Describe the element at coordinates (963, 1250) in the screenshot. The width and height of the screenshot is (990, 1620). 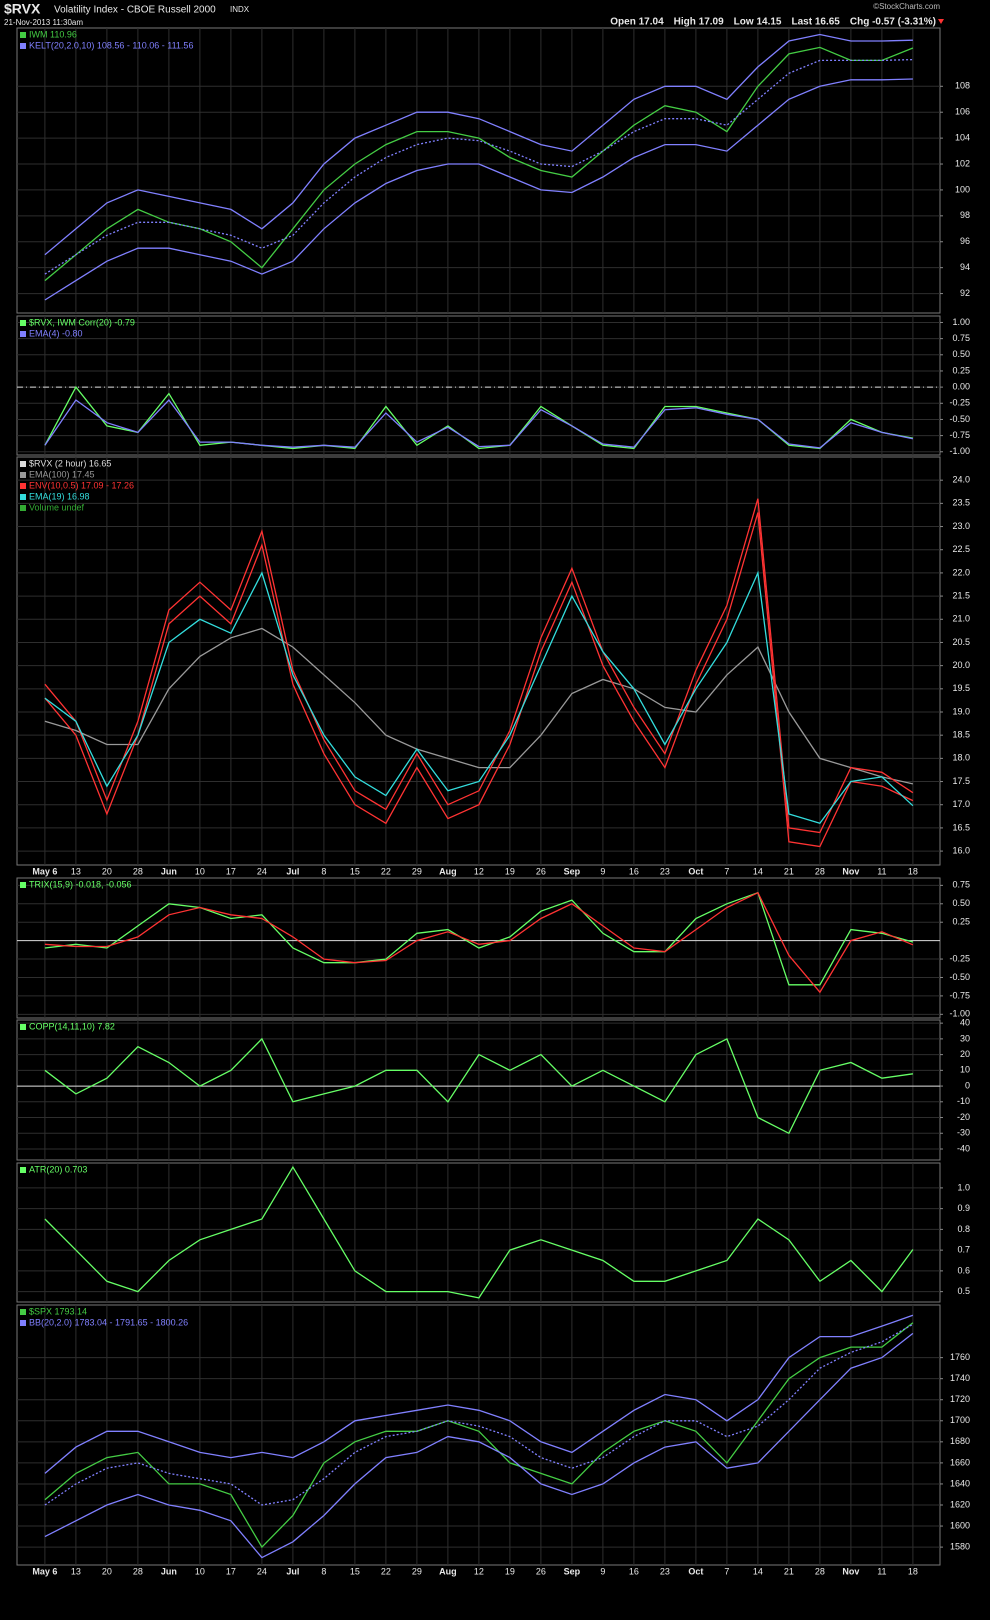
I see `y-tick-label: 0.7` at that location.